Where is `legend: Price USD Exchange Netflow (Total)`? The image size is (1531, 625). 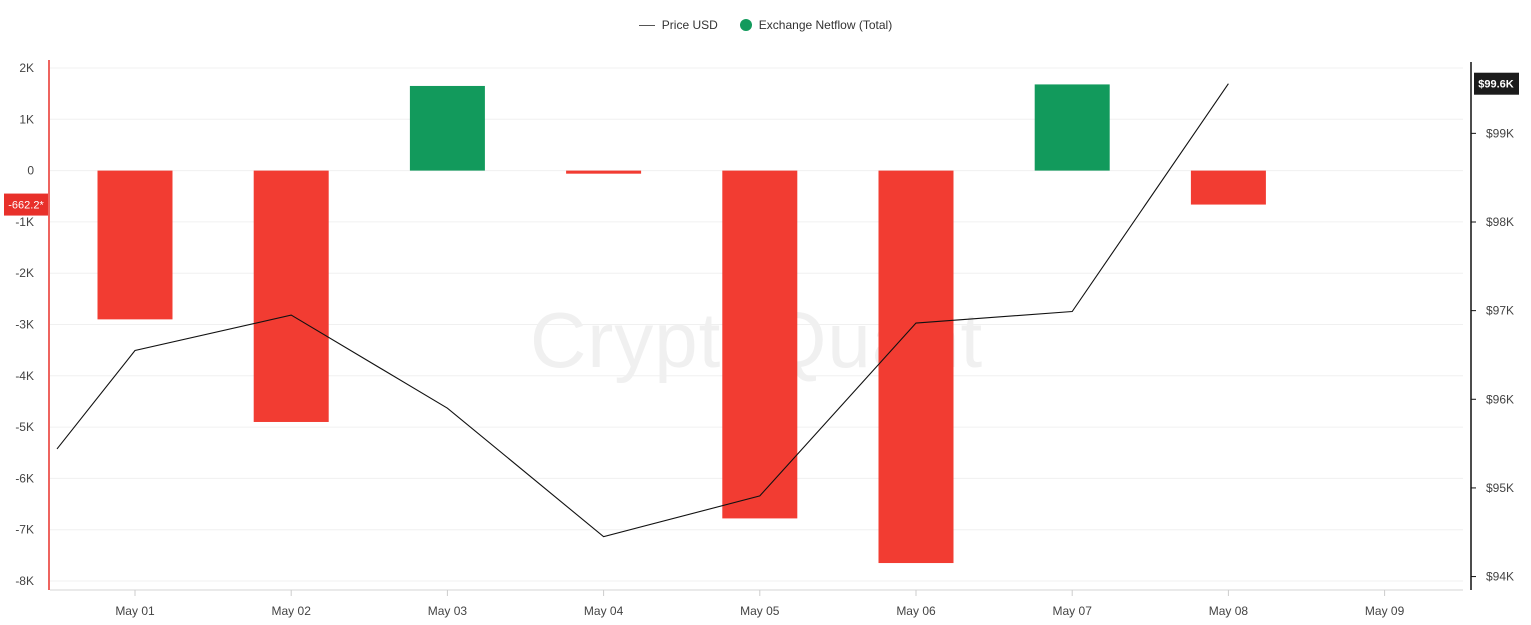
legend: Price USD Exchange Netflow (Total) is located at coordinates (765, 25).